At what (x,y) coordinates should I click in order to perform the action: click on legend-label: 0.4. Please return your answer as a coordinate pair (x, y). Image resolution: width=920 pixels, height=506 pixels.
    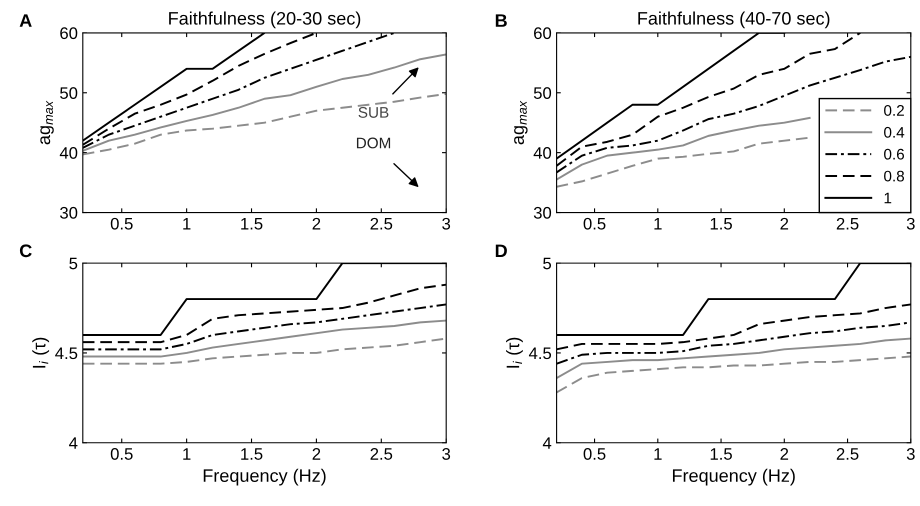
    Looking at the image, I should click on (894, 132).